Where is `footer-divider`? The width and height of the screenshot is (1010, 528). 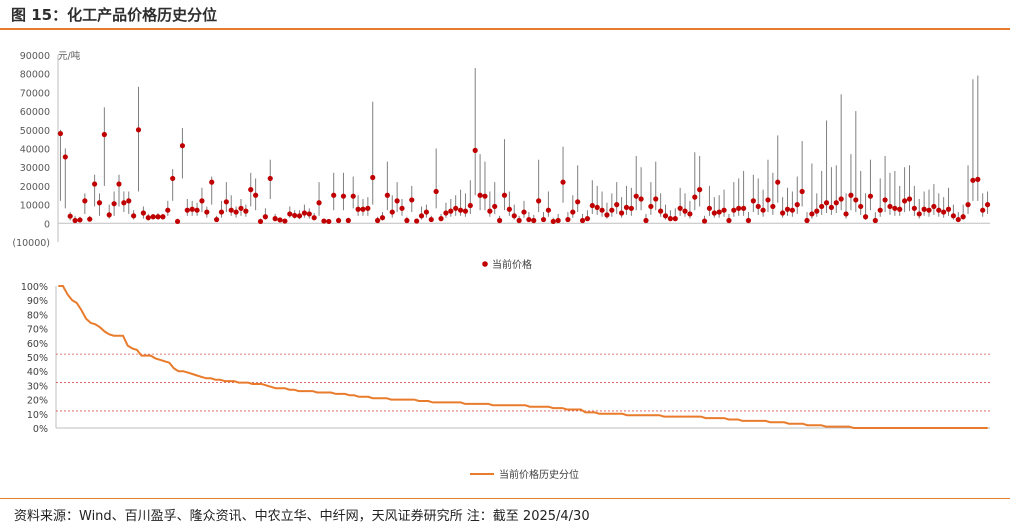 footer-divider is located at coordinates (505, 498).